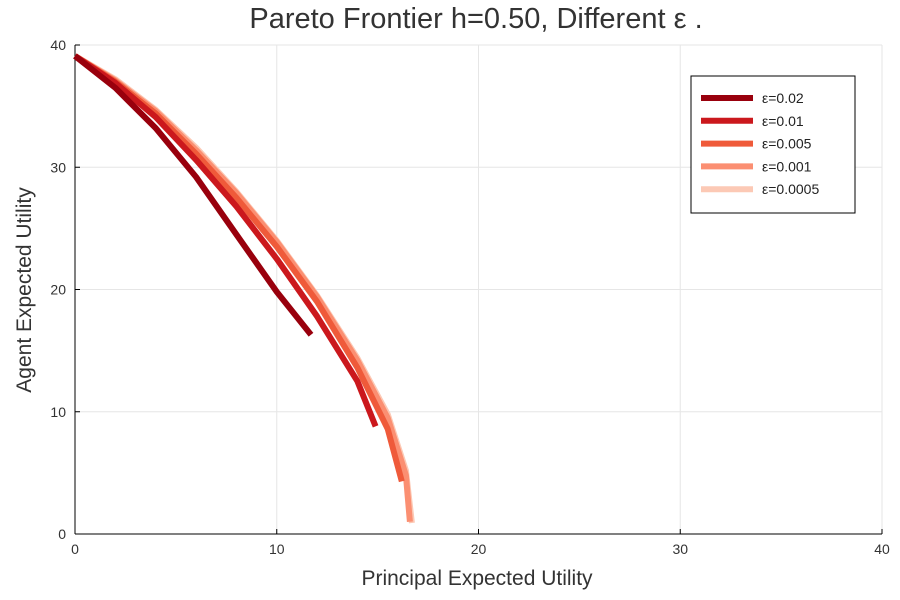 The height and width of the screenshot is (600, 900). I want to click on x-tick-label: 10, so click(277, 549).